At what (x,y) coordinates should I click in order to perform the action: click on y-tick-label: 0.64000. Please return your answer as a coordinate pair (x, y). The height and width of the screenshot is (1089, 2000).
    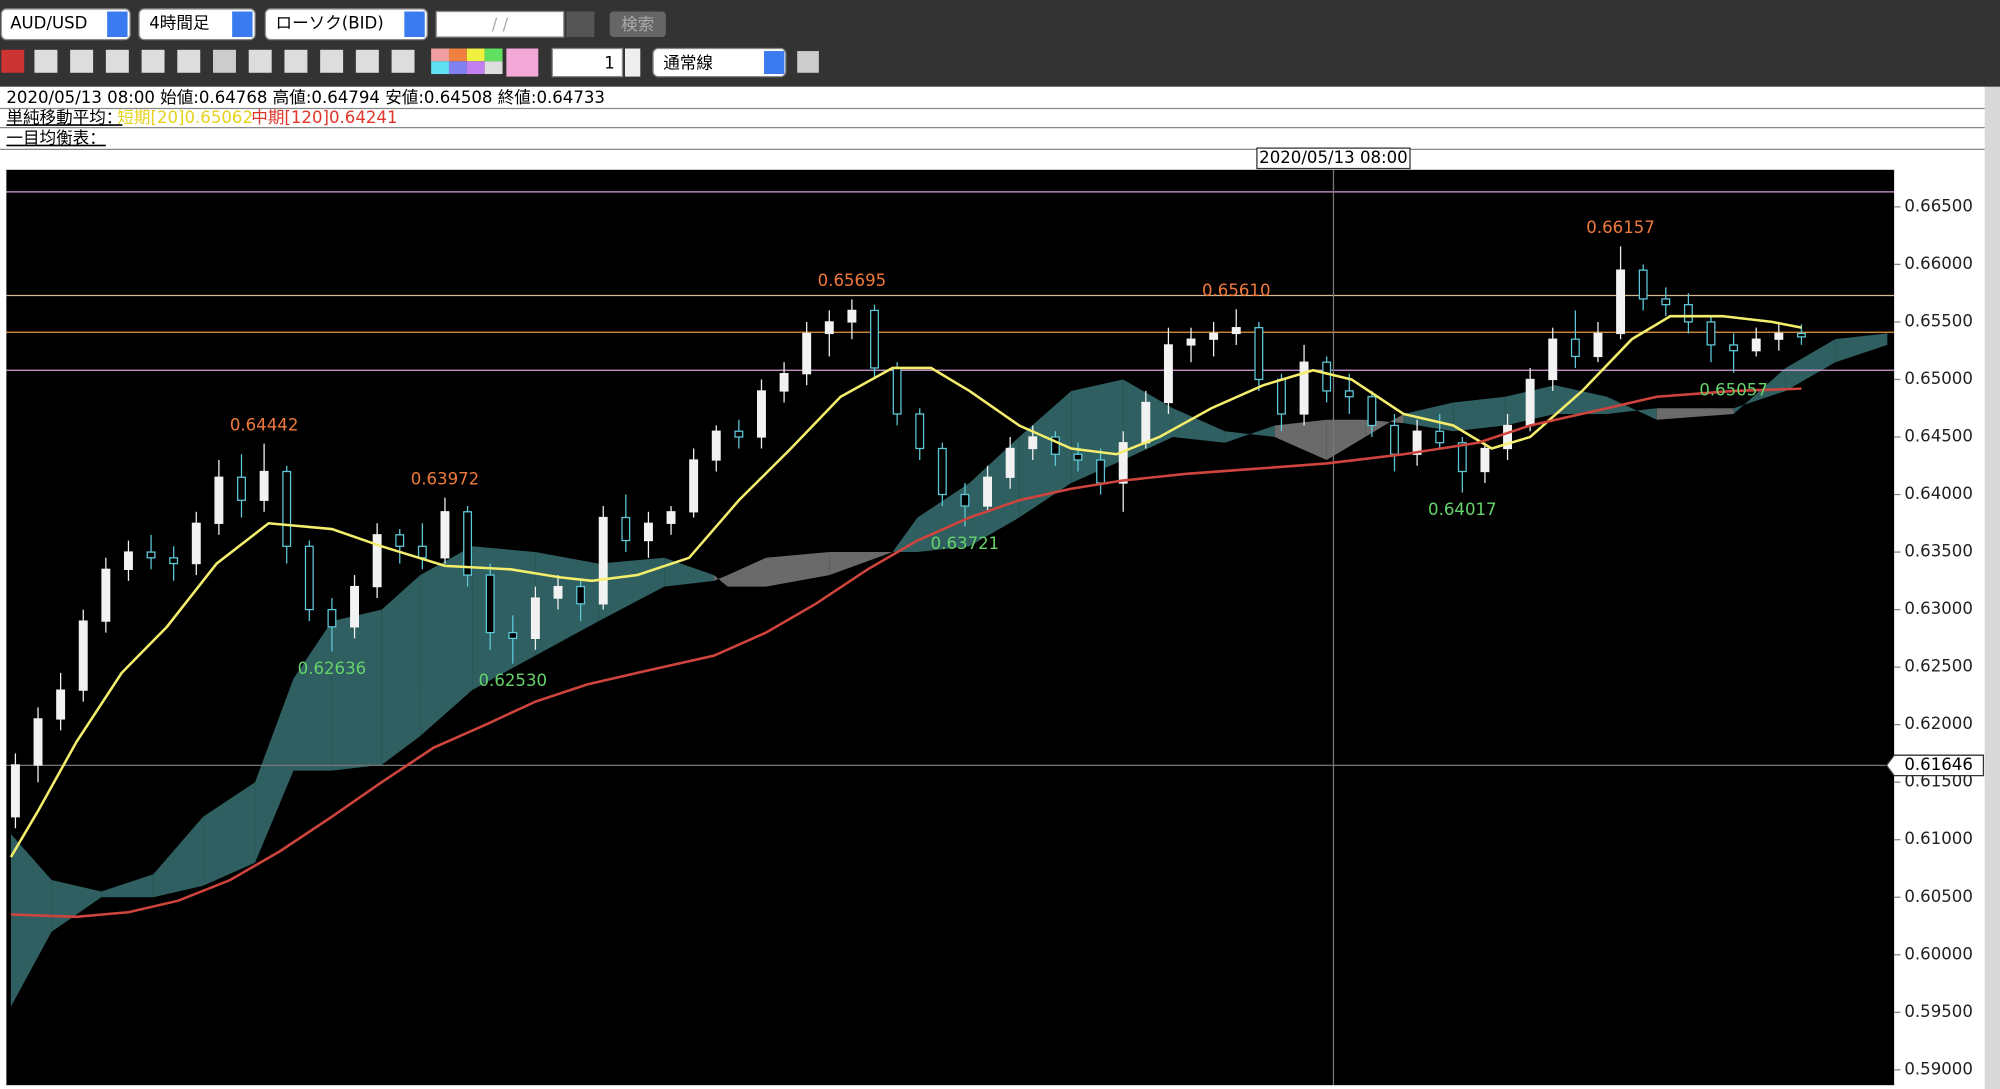
    Looking at the image, I should click on (1938, 493).